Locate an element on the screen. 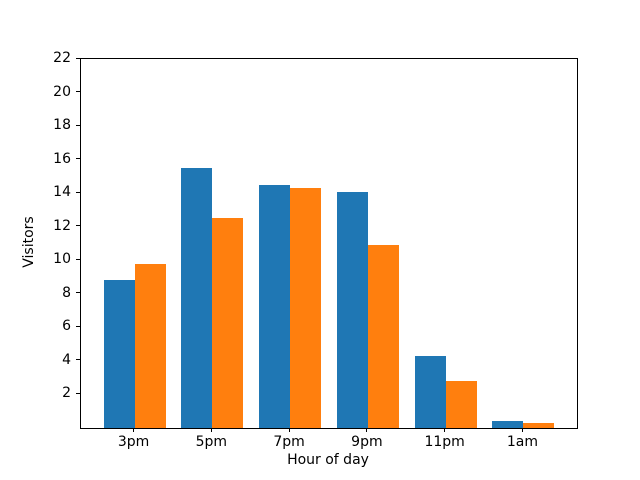 The image size is (640, 480). x-tick-label: 11pm is located at coordinates (444, 442).